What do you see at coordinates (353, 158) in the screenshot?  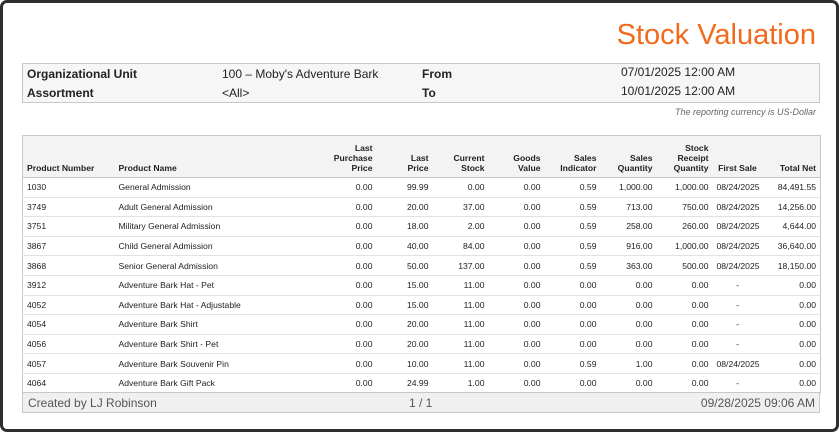 I see `column-header-text: Last Purchase Price` at bounding box center [353, 158].